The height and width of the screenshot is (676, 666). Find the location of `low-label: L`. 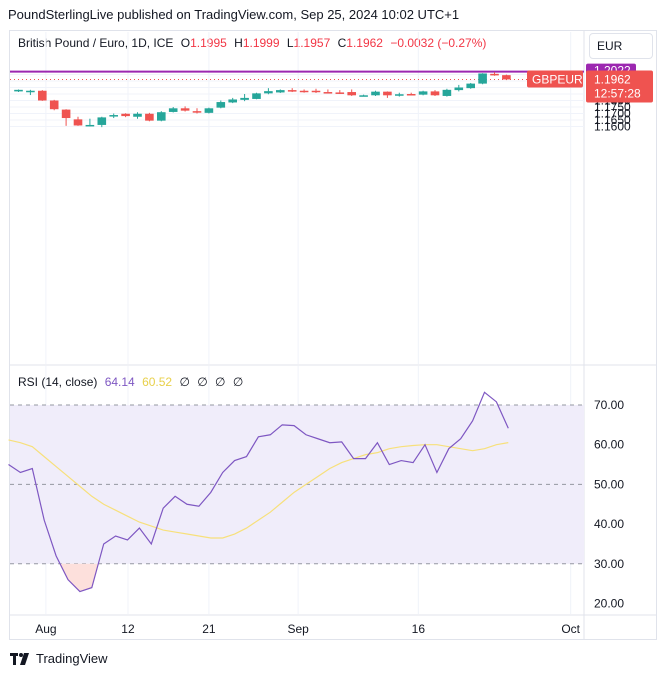

low-label: L is located at coordinates (290, 43).